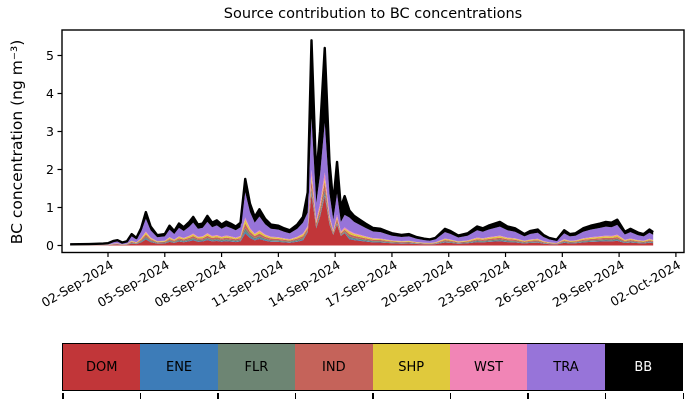 The width and height of the screenshot is (690, 402). Describe the element at coordinates (50, 245) in the screenshot. I see `y-tick-label: 0` at that location.